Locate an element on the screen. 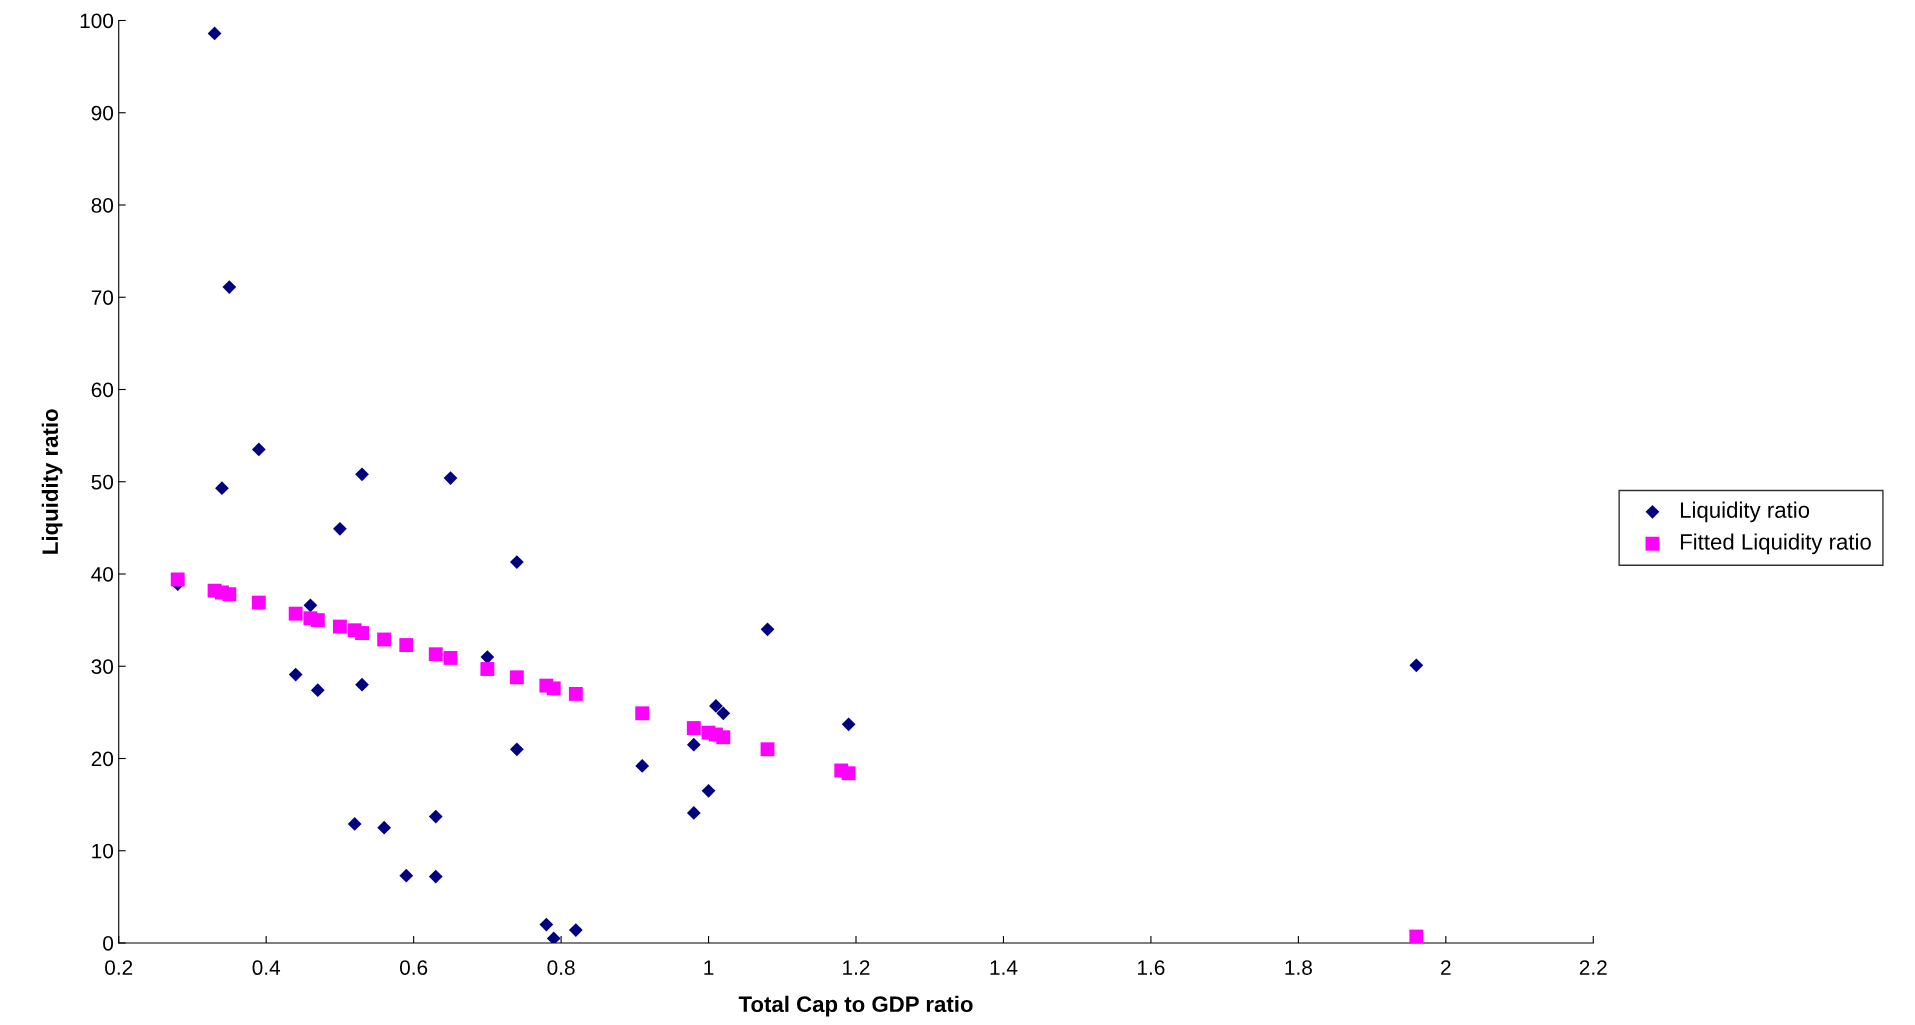  x-tick-label: 0.6 is located at coordinates (413, 967).